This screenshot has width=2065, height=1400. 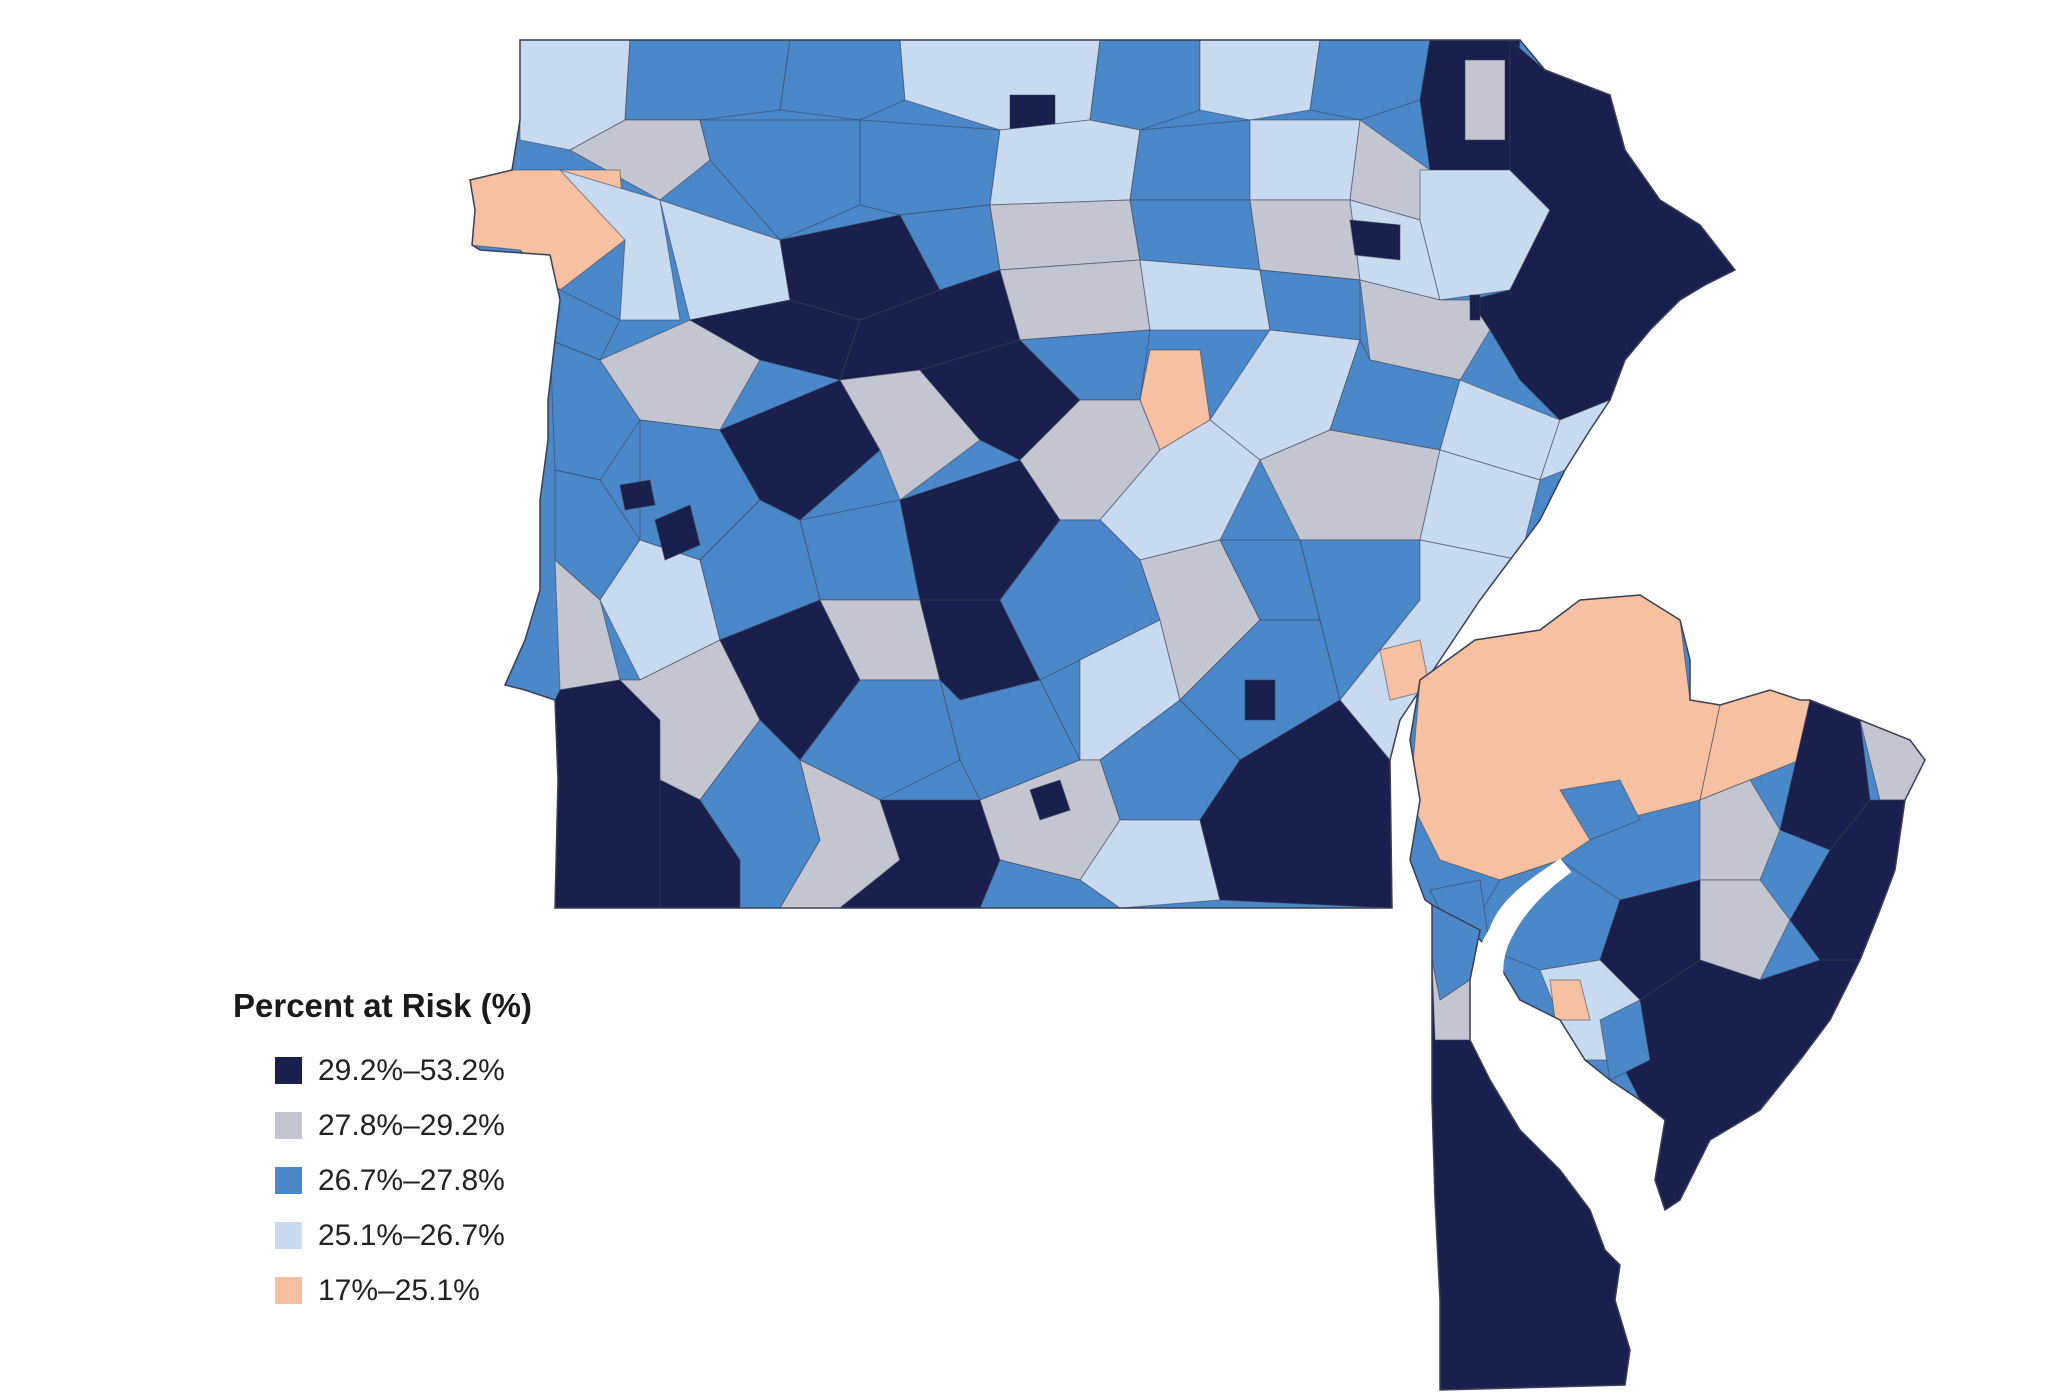 What do you see at coordinates (382, 1005) in the screenshot?
I see `legend-title: Percent at Risk (%)` at bounding box center [382, 1005].